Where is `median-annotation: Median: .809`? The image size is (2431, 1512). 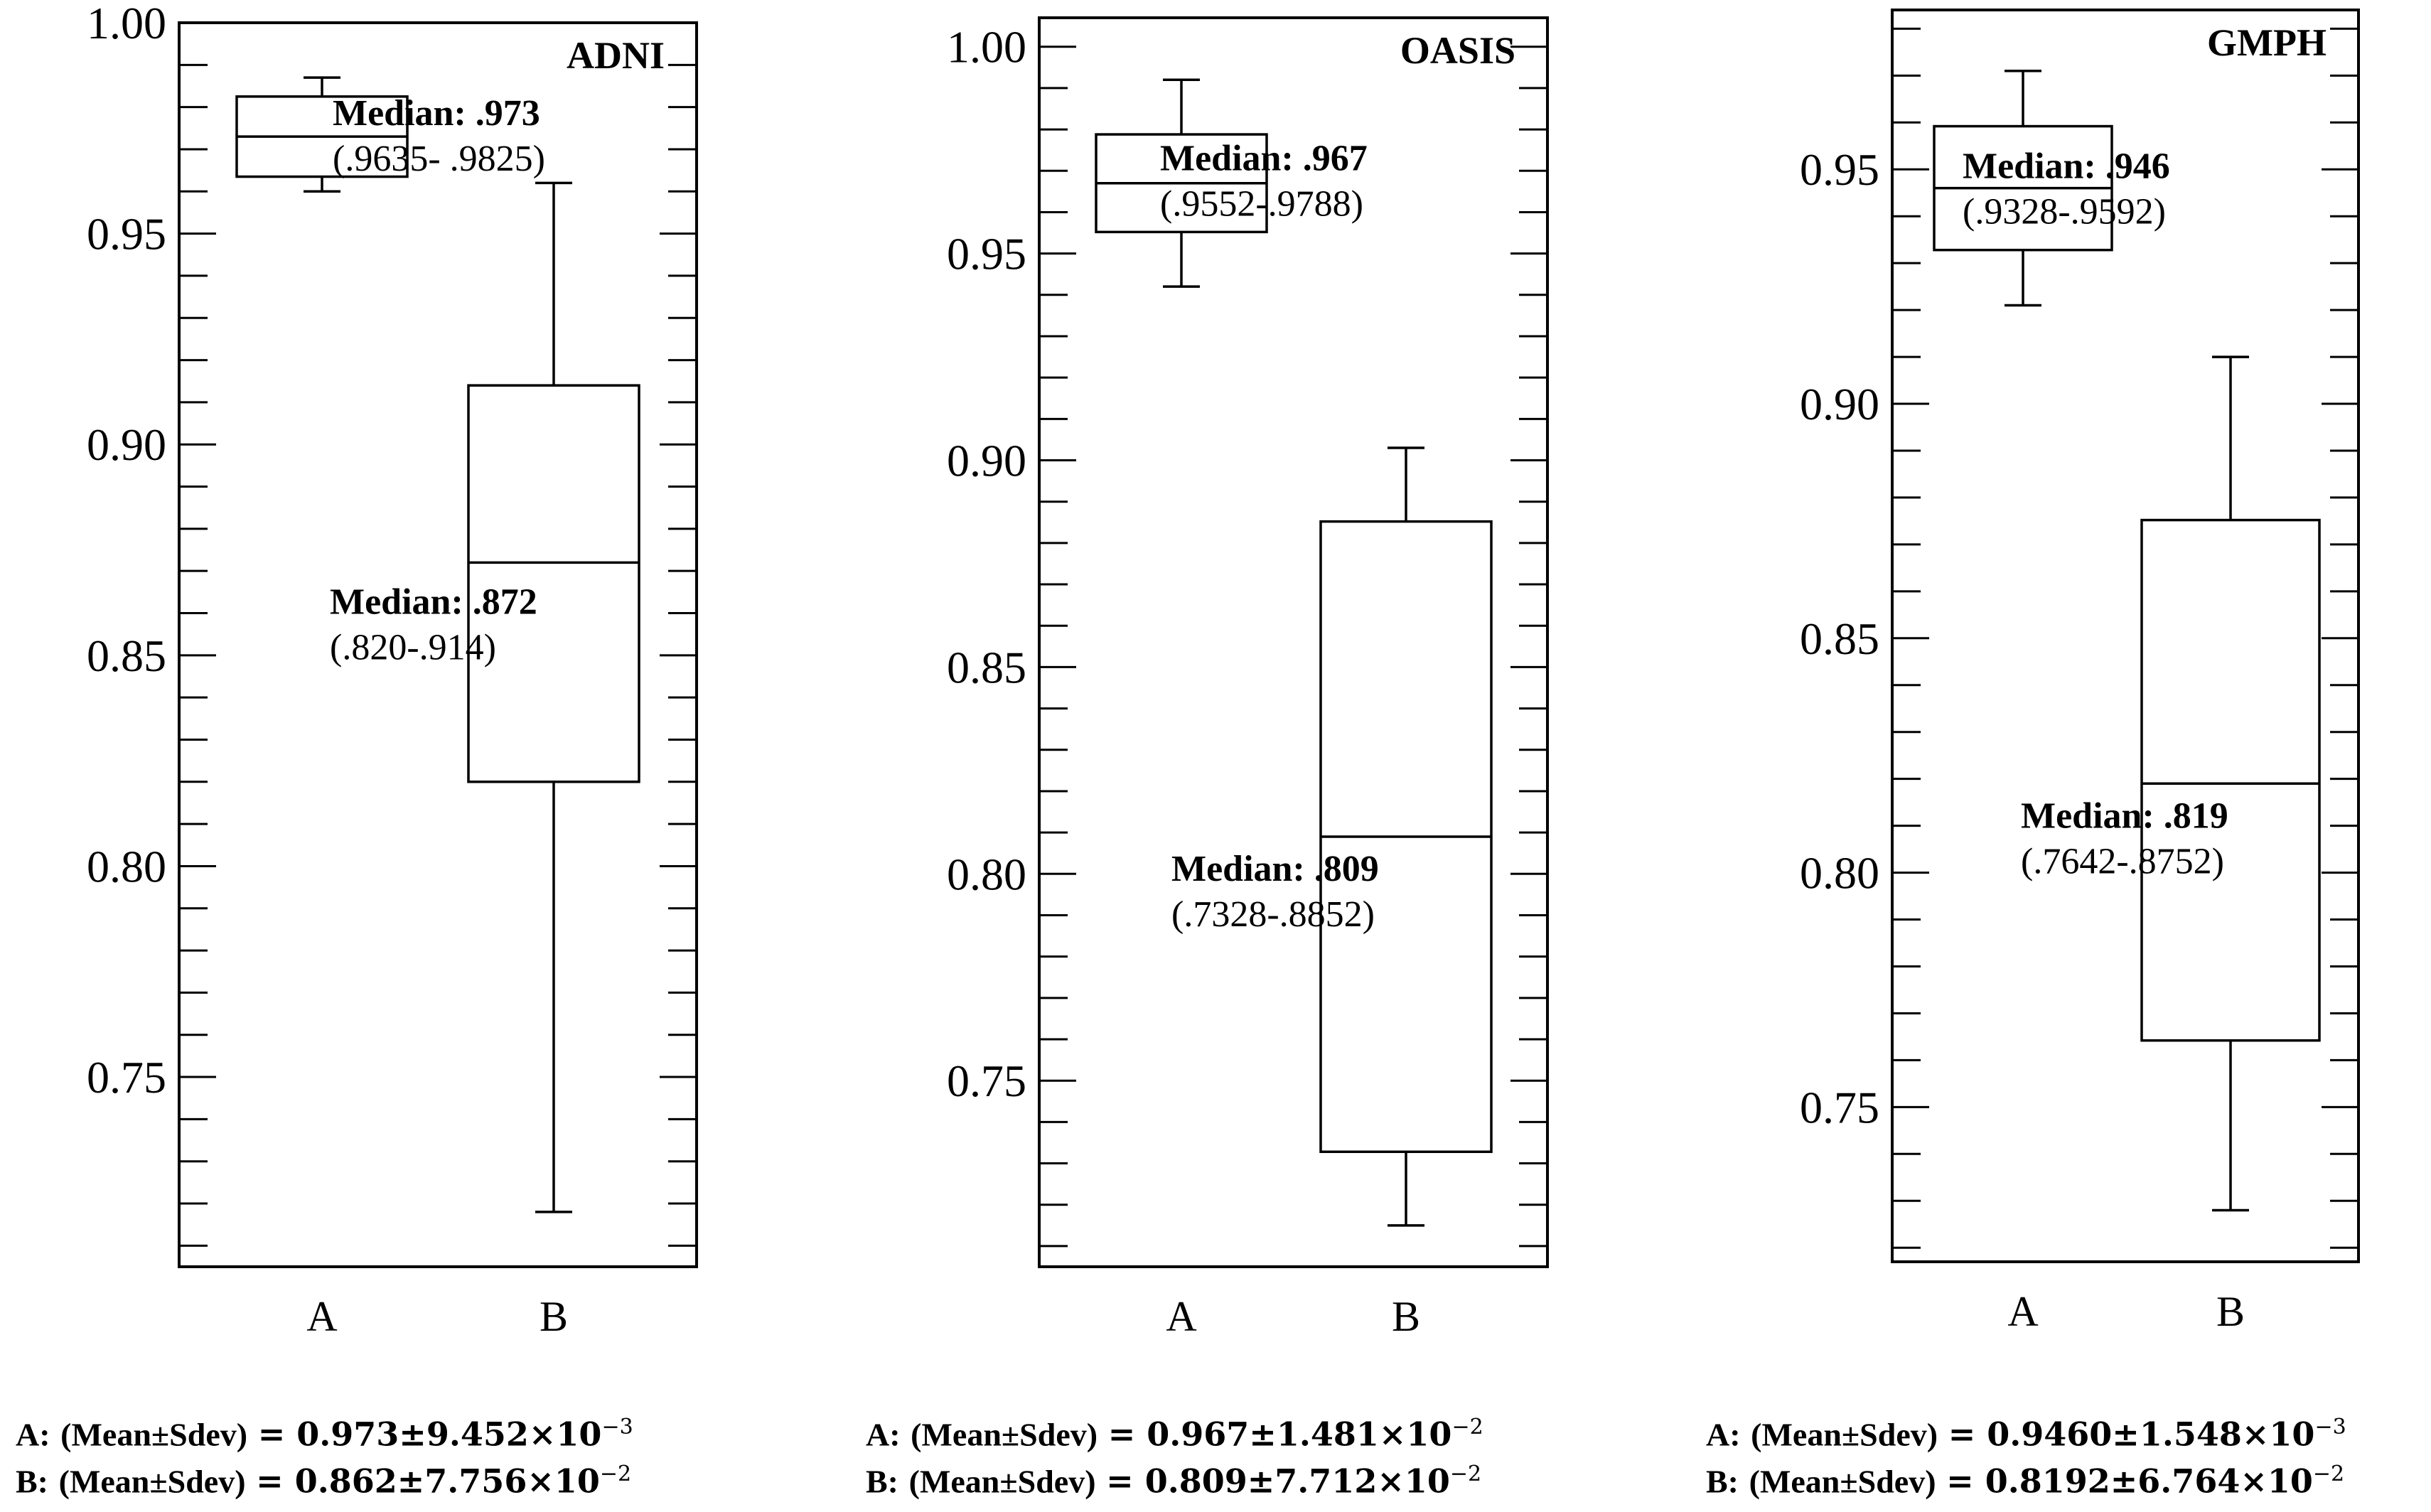
median-annotation: Median: .809 is located at coordinates (1275, 869).